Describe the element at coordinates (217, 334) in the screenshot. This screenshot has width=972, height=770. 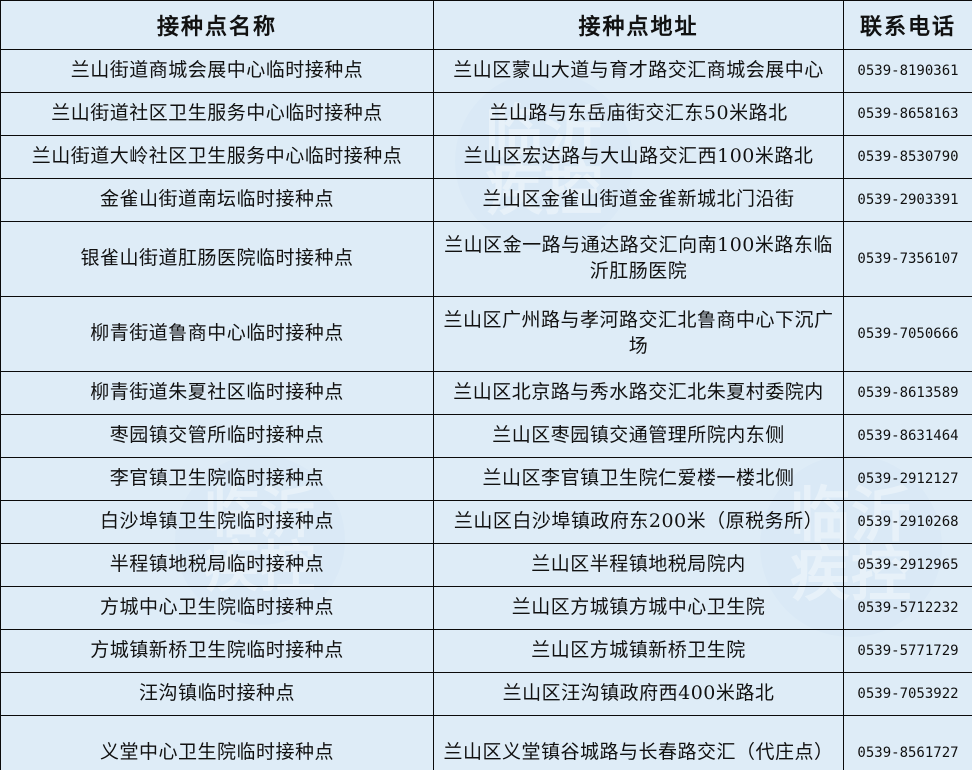
I see `cell-site-name: 柳青街道鲁商中心临时接种点` at that location.